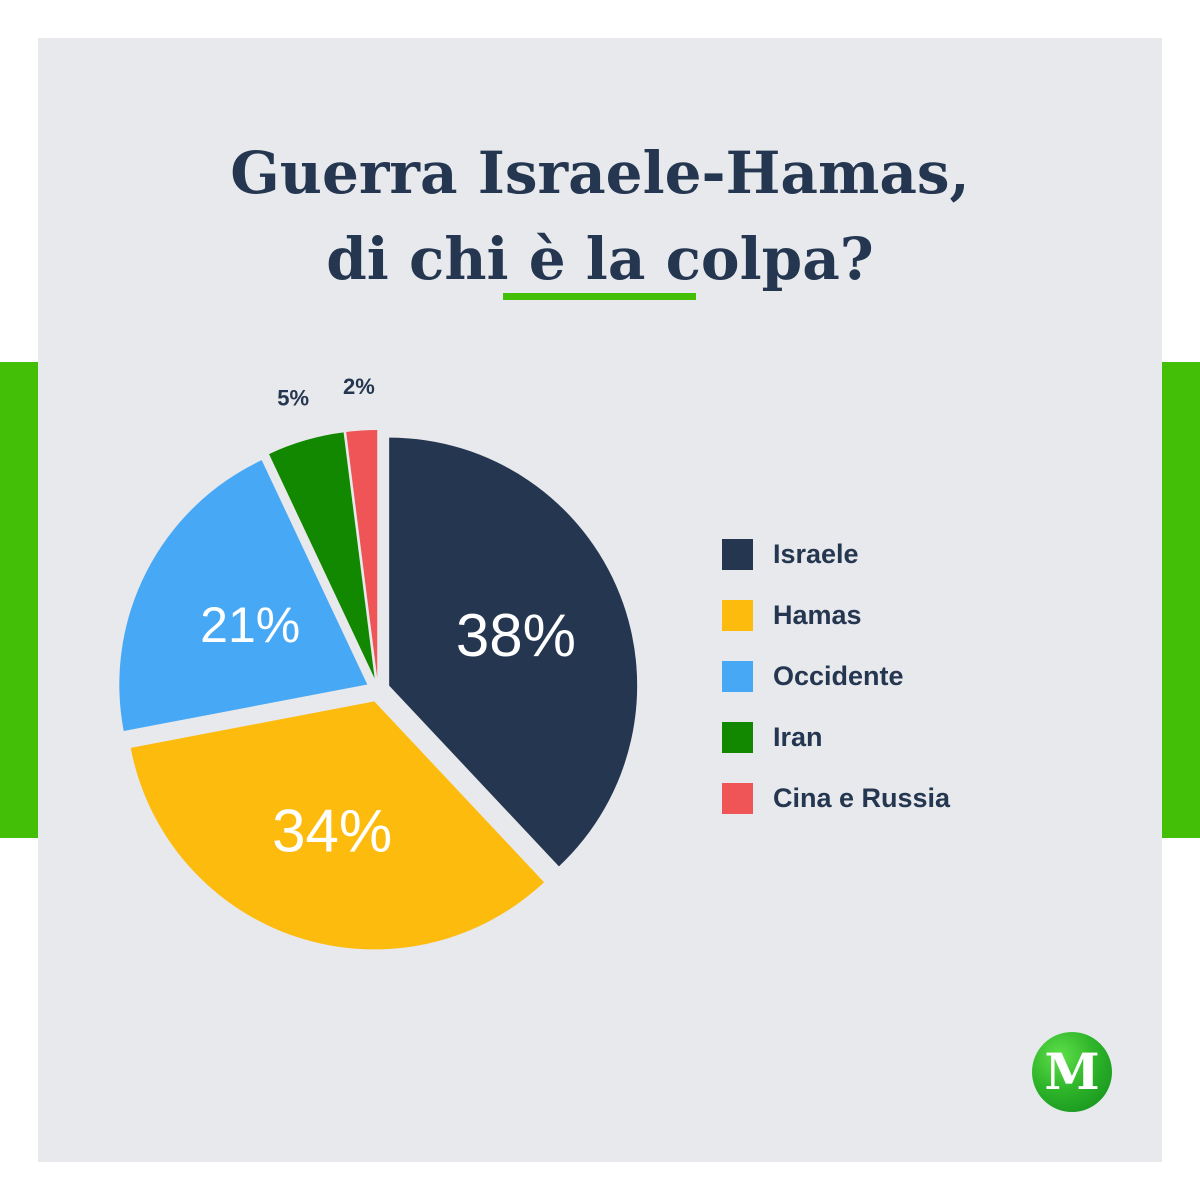  I want to click on m-logo-icon: M, so click(1072, 1072).